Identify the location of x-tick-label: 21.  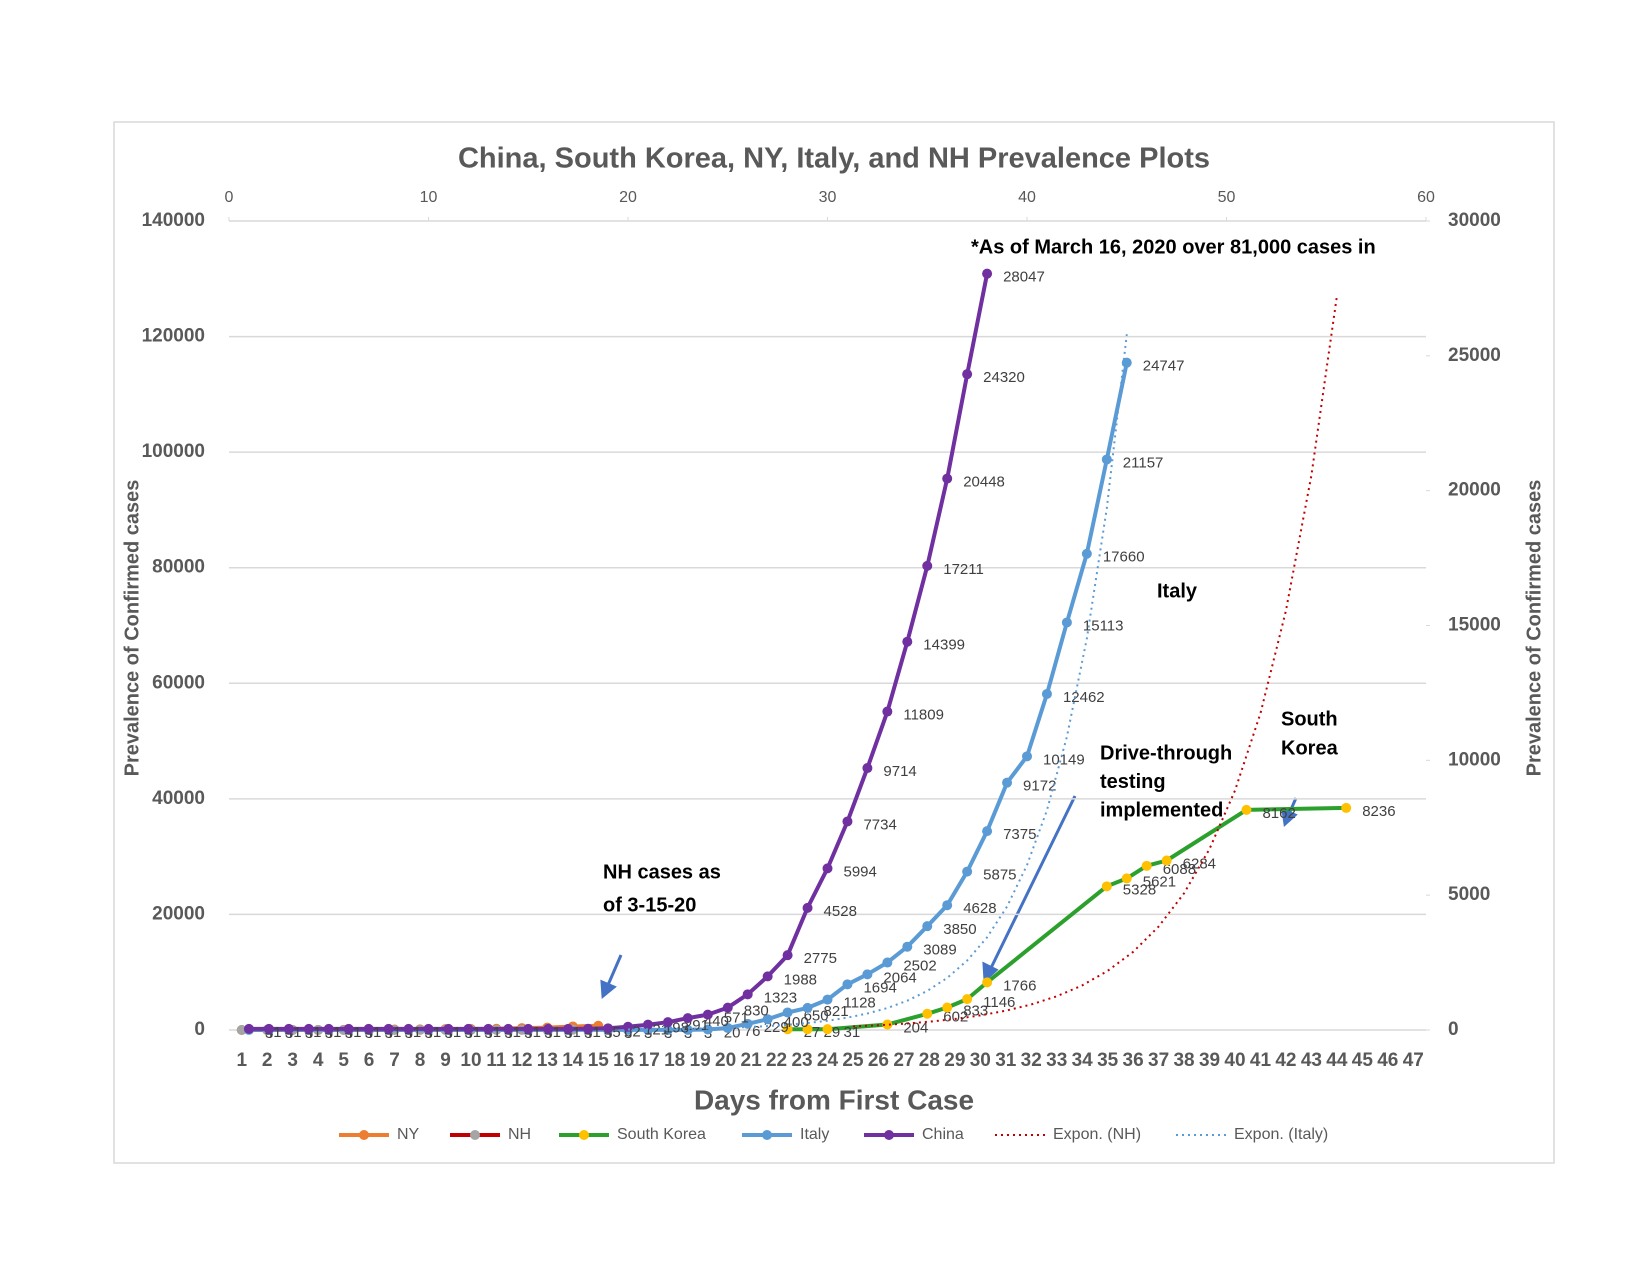
(752, 1060).